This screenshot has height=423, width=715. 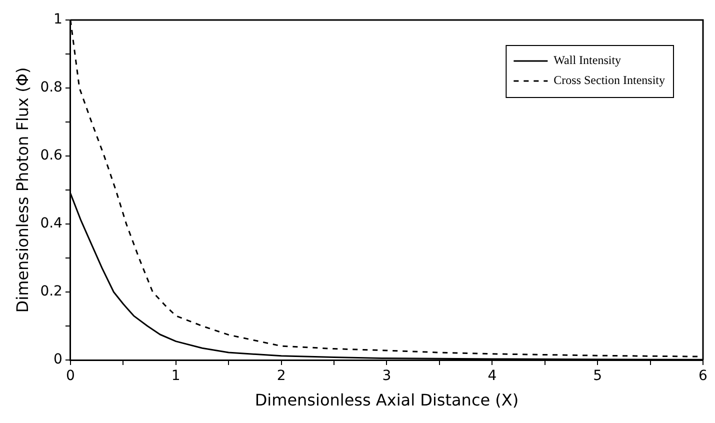 What do you see at coordinates (597, 376) in the screenshot?
I see `x-tick-label: 5` at bounding box center [597, 376].